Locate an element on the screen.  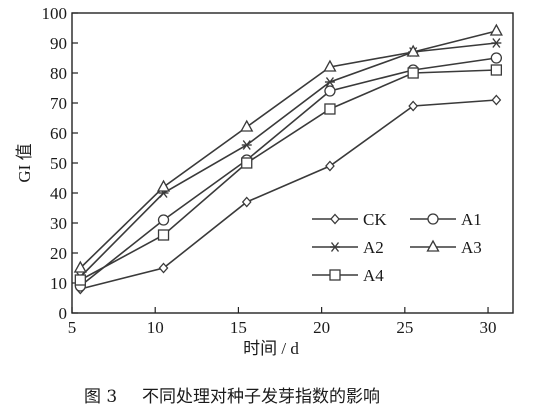
legend-label: A2 is located at coordinates (373, 247).